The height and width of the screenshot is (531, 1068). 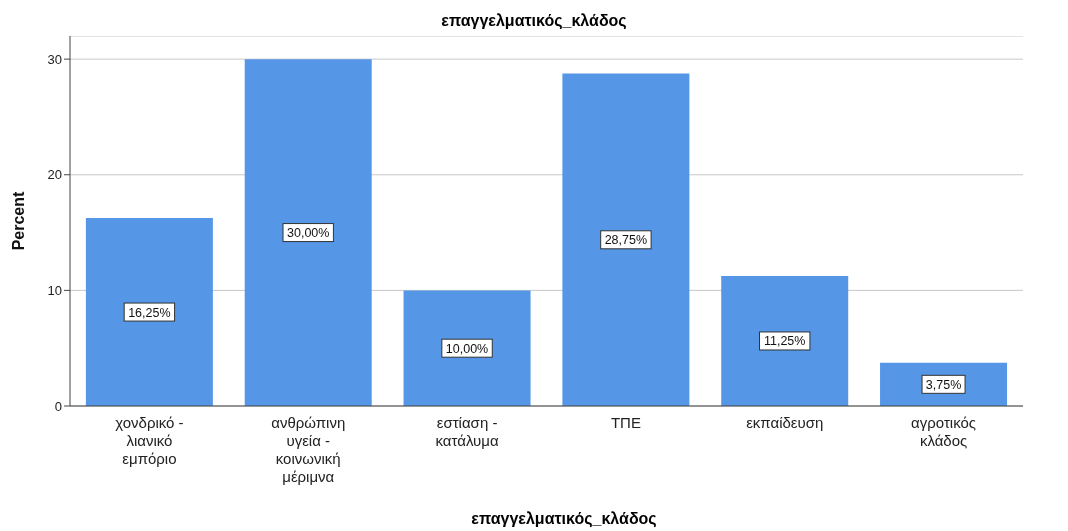 What do you see at coordinates (625, 422) in the screenshot?
I see `x-tick-label: ΤΠΕ` at bounding box center [625, 422].